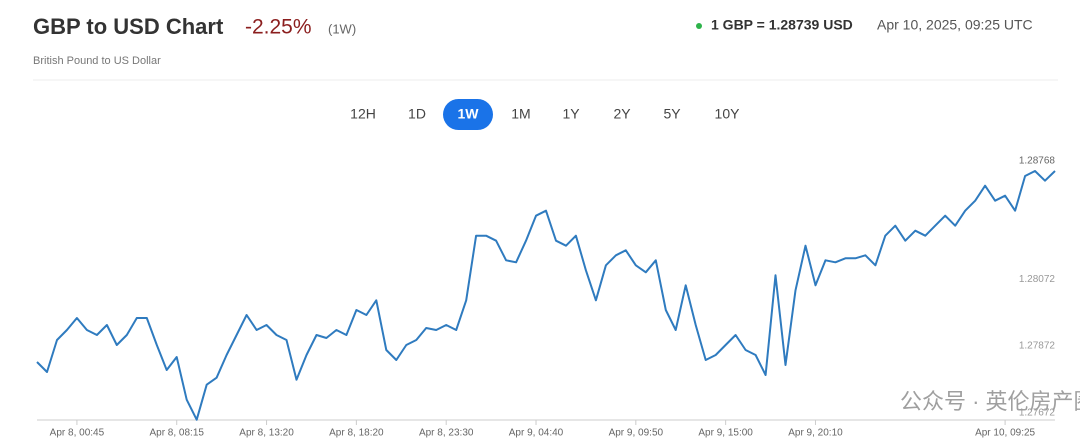 Image resolution: width=1080 pixels, height=445 pixels. Describe the element at coordinates (955, 25) in the screenshot. I see `timestamp: Apr 10, 2025, 09:25 UTC` at that location.